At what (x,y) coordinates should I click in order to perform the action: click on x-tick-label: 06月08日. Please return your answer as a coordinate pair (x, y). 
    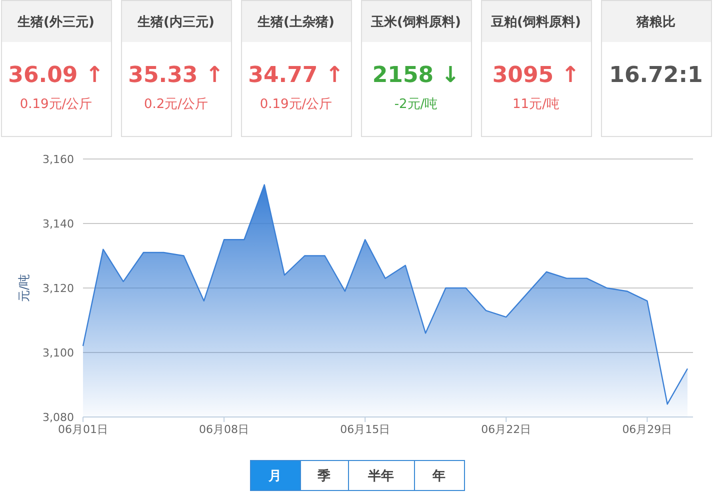
    Looking at the image, I should click on (224, 429).